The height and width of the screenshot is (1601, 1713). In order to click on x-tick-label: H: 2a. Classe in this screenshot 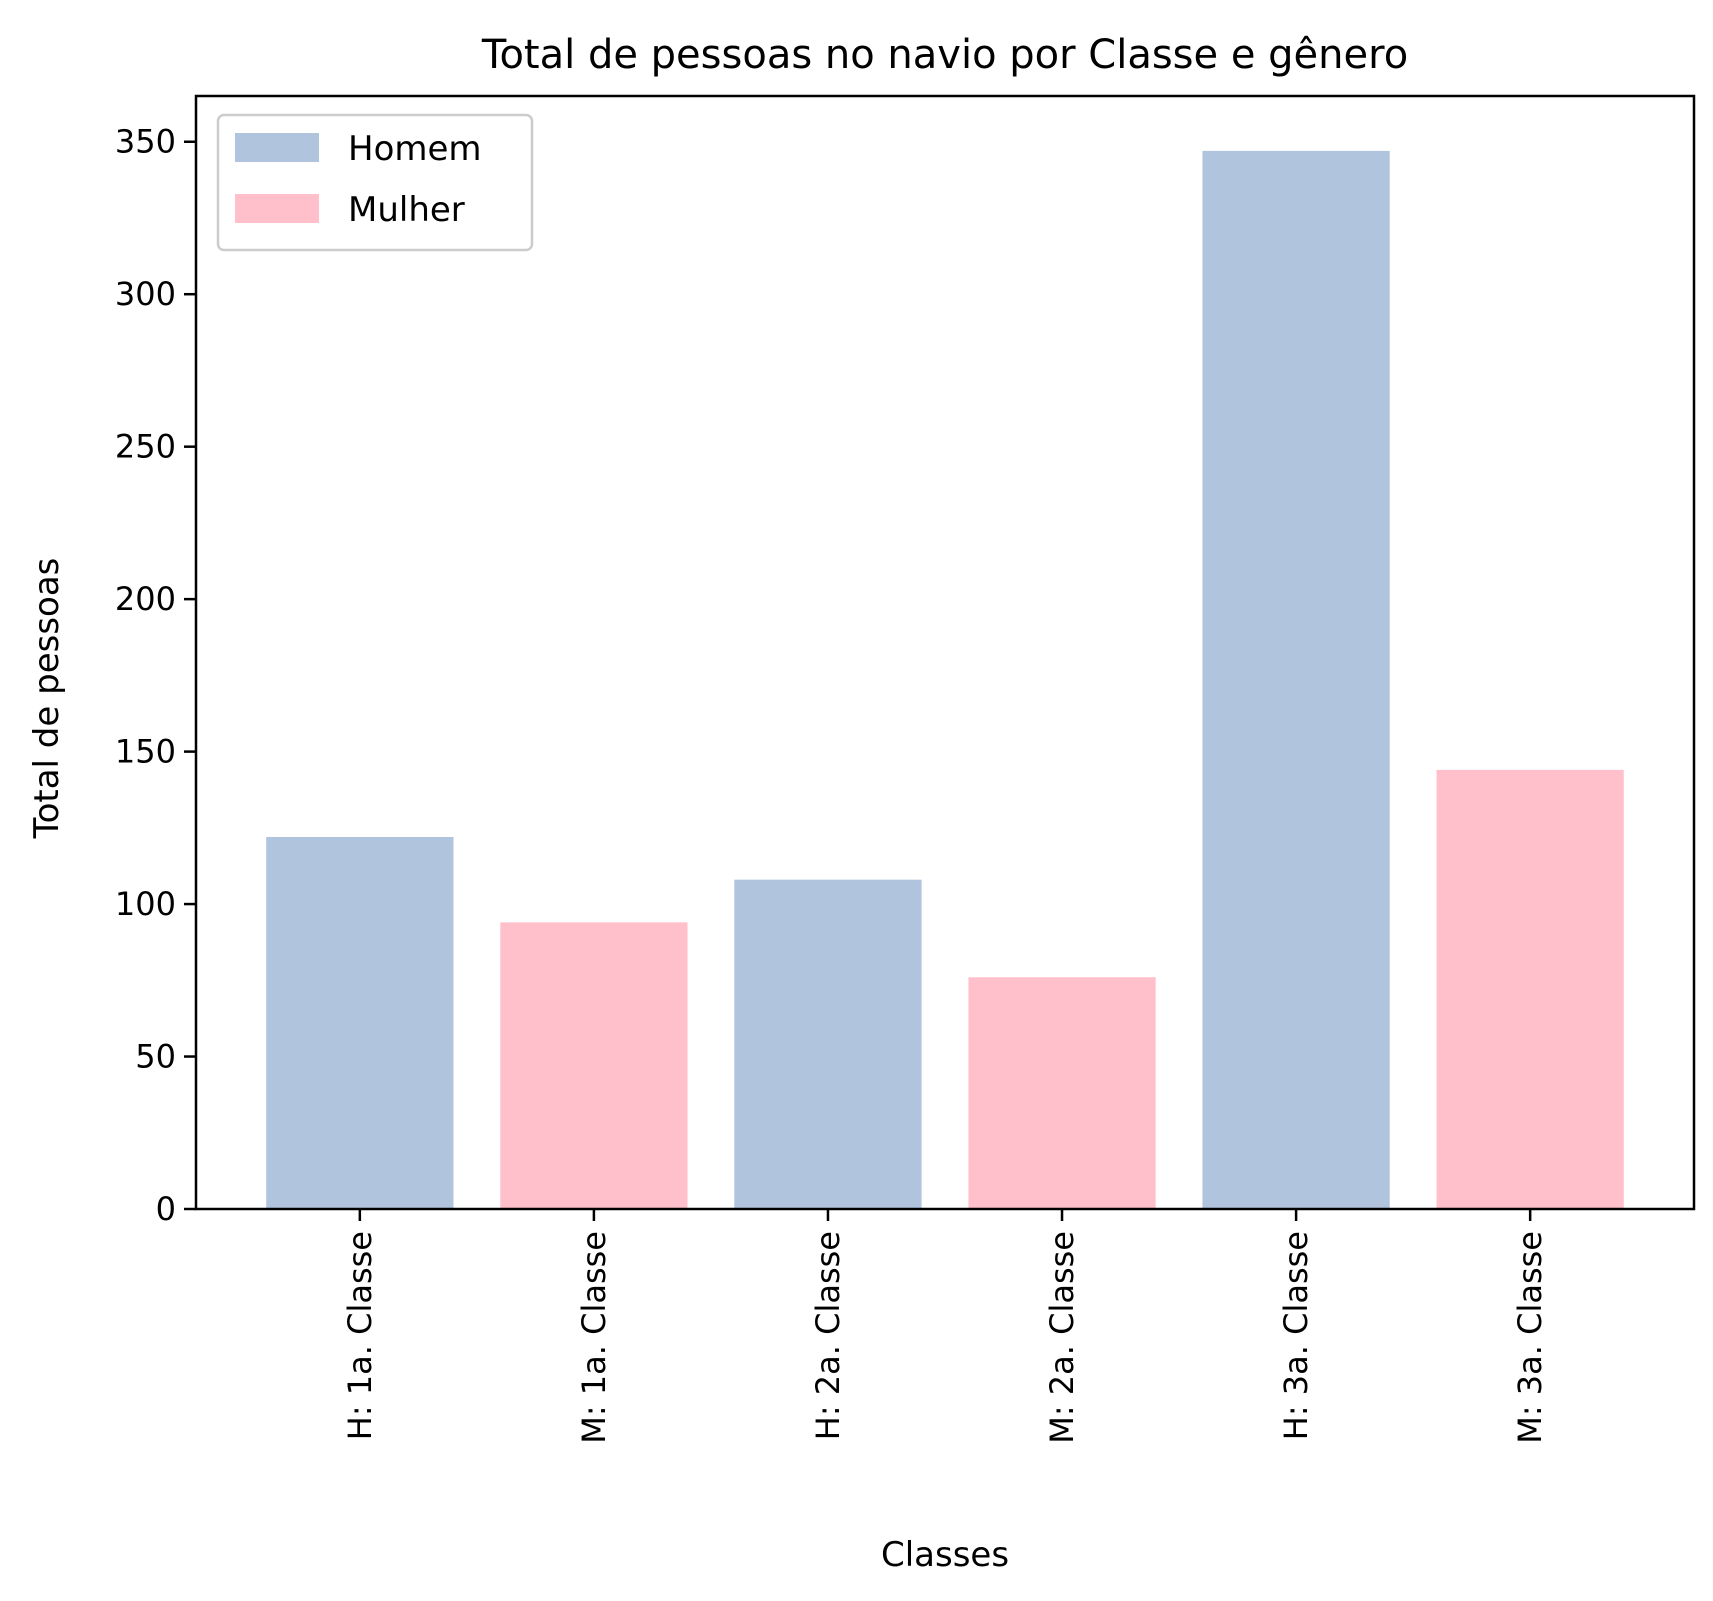, I will do `click(828, 1335)`.